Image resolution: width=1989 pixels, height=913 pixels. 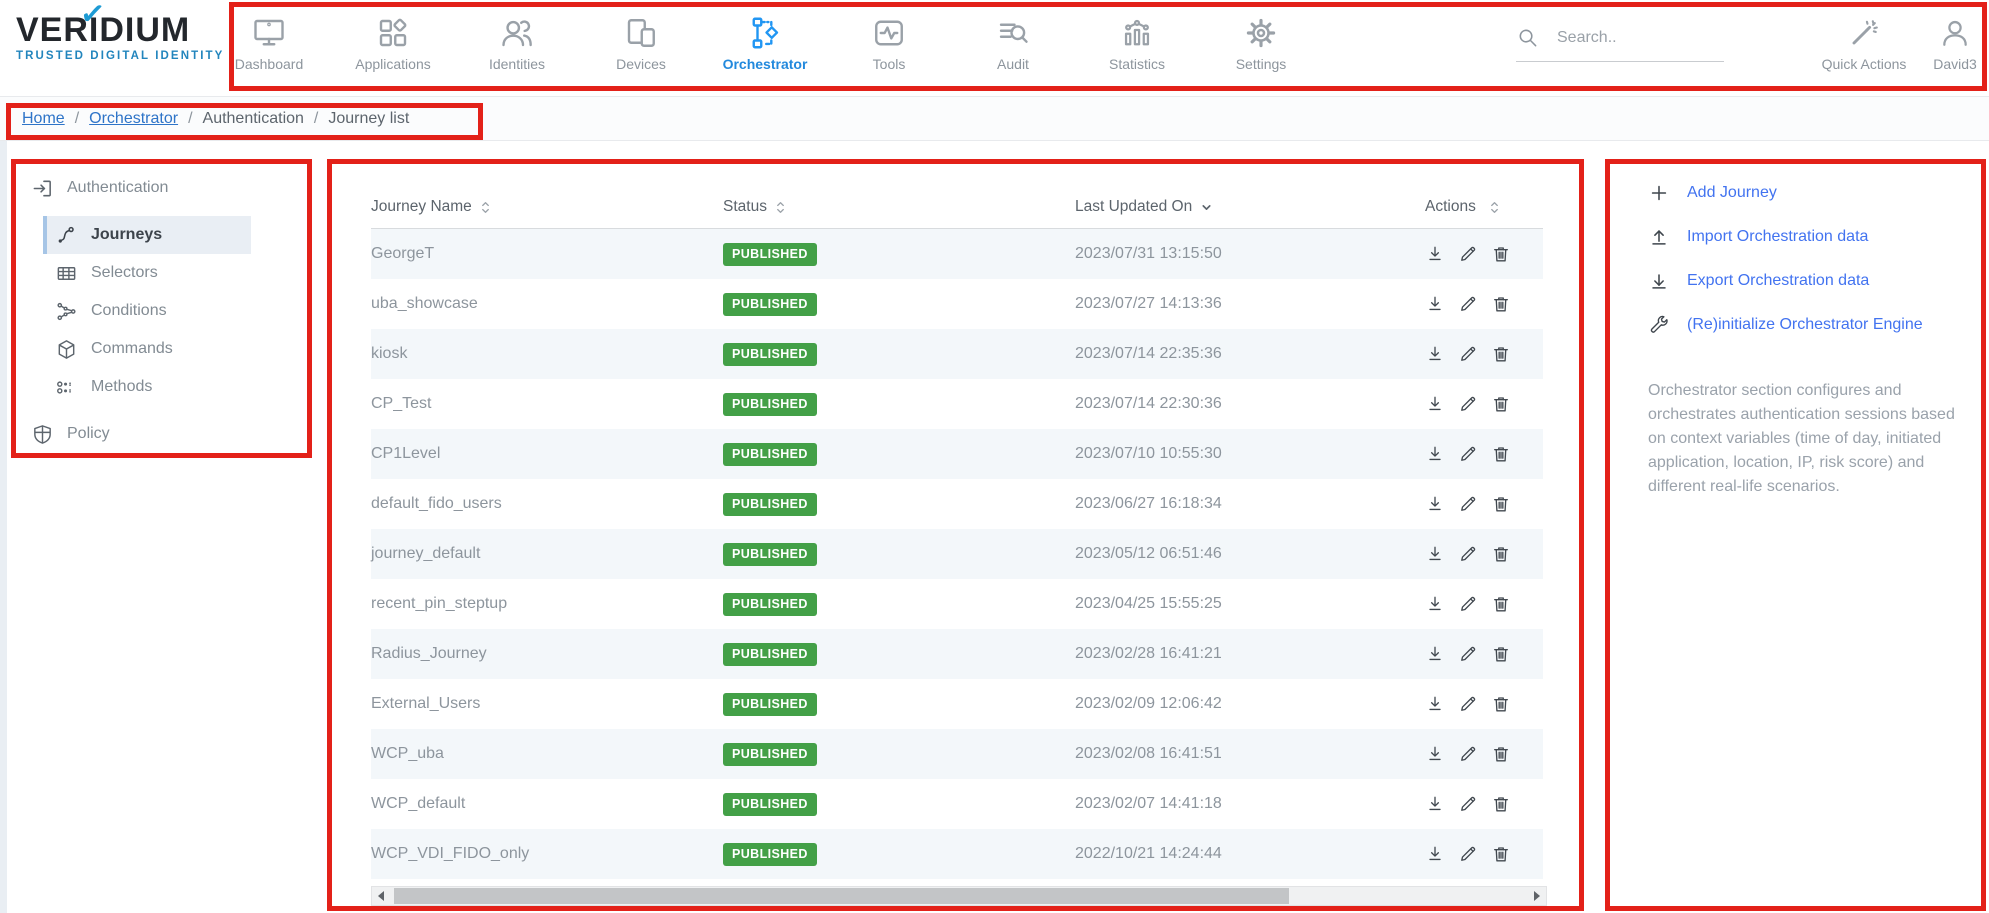 What do you see at coordinates (147, 311) in the screenshot?
I see `sidebar-item-conditions: Conditions` at bounding box center [147, 311].